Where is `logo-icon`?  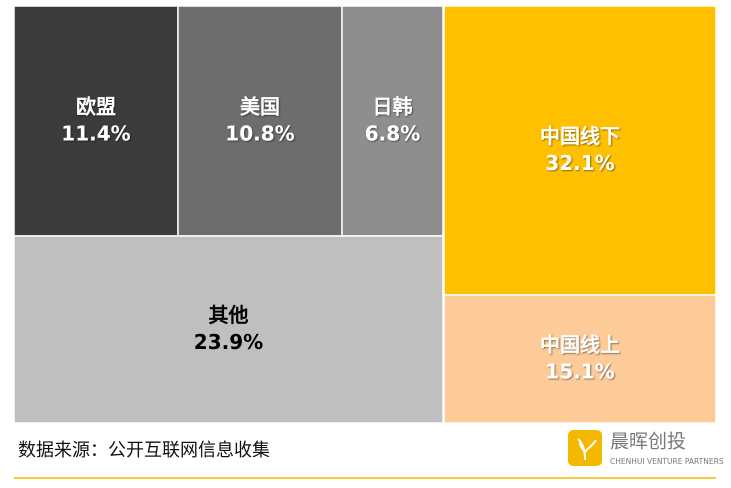 logo-icon is located at coordinates (585, 448).